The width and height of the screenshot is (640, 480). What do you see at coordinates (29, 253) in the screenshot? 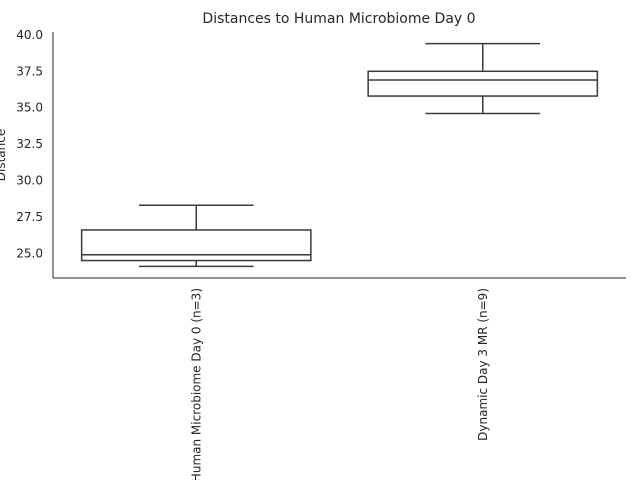
I see `y-tick-label: 25.0` at bounding box center [29, 253].